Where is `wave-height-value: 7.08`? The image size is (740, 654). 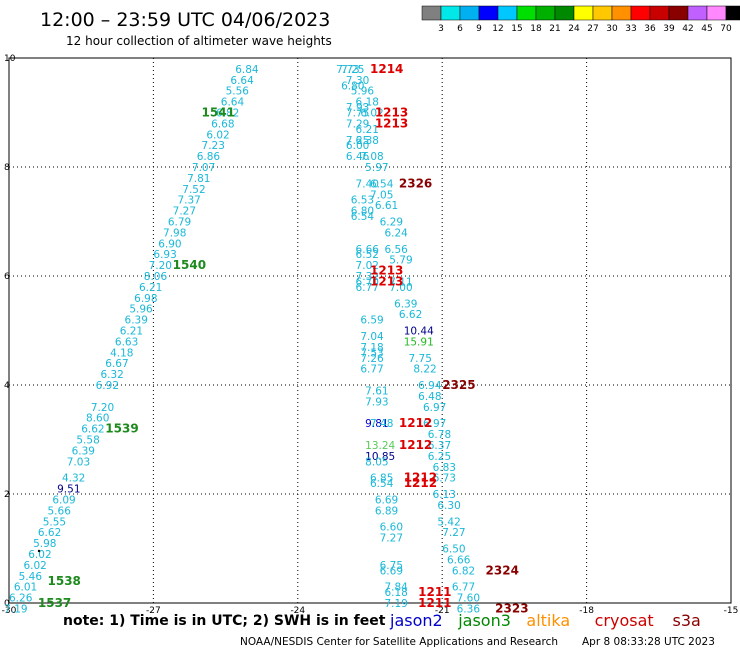
wave-height-value: 7.08 is located at coordinates (371, 157).